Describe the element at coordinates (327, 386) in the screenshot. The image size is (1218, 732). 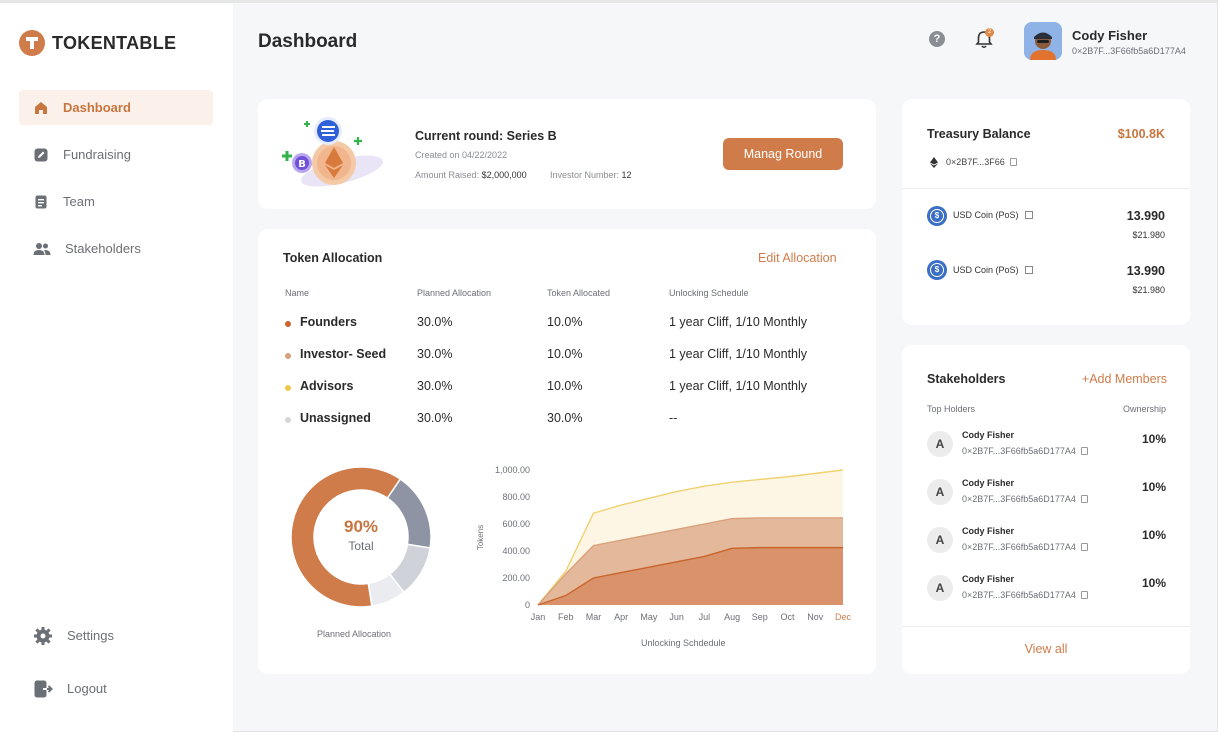
I see `allocation-name: Advisors` at that location.